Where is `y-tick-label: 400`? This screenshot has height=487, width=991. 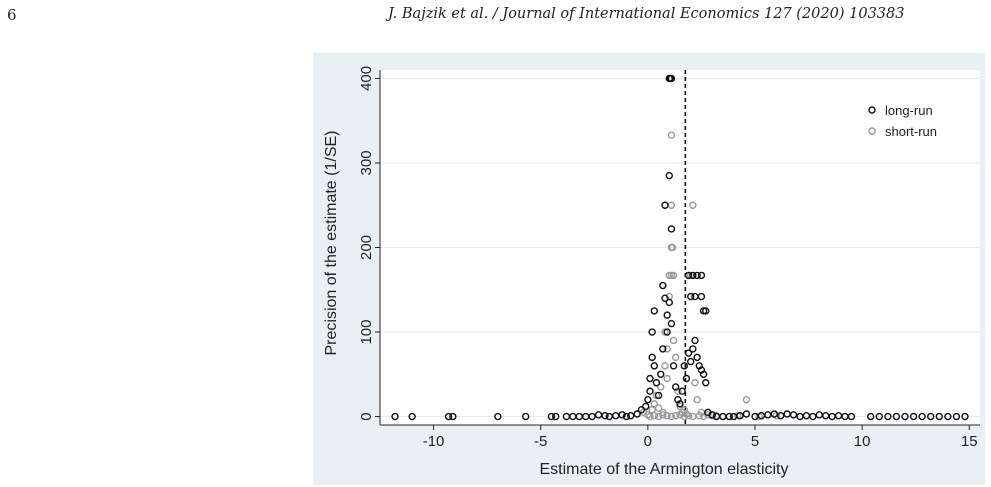 y-tick-label: 400 is located at coordinates (366, 78).